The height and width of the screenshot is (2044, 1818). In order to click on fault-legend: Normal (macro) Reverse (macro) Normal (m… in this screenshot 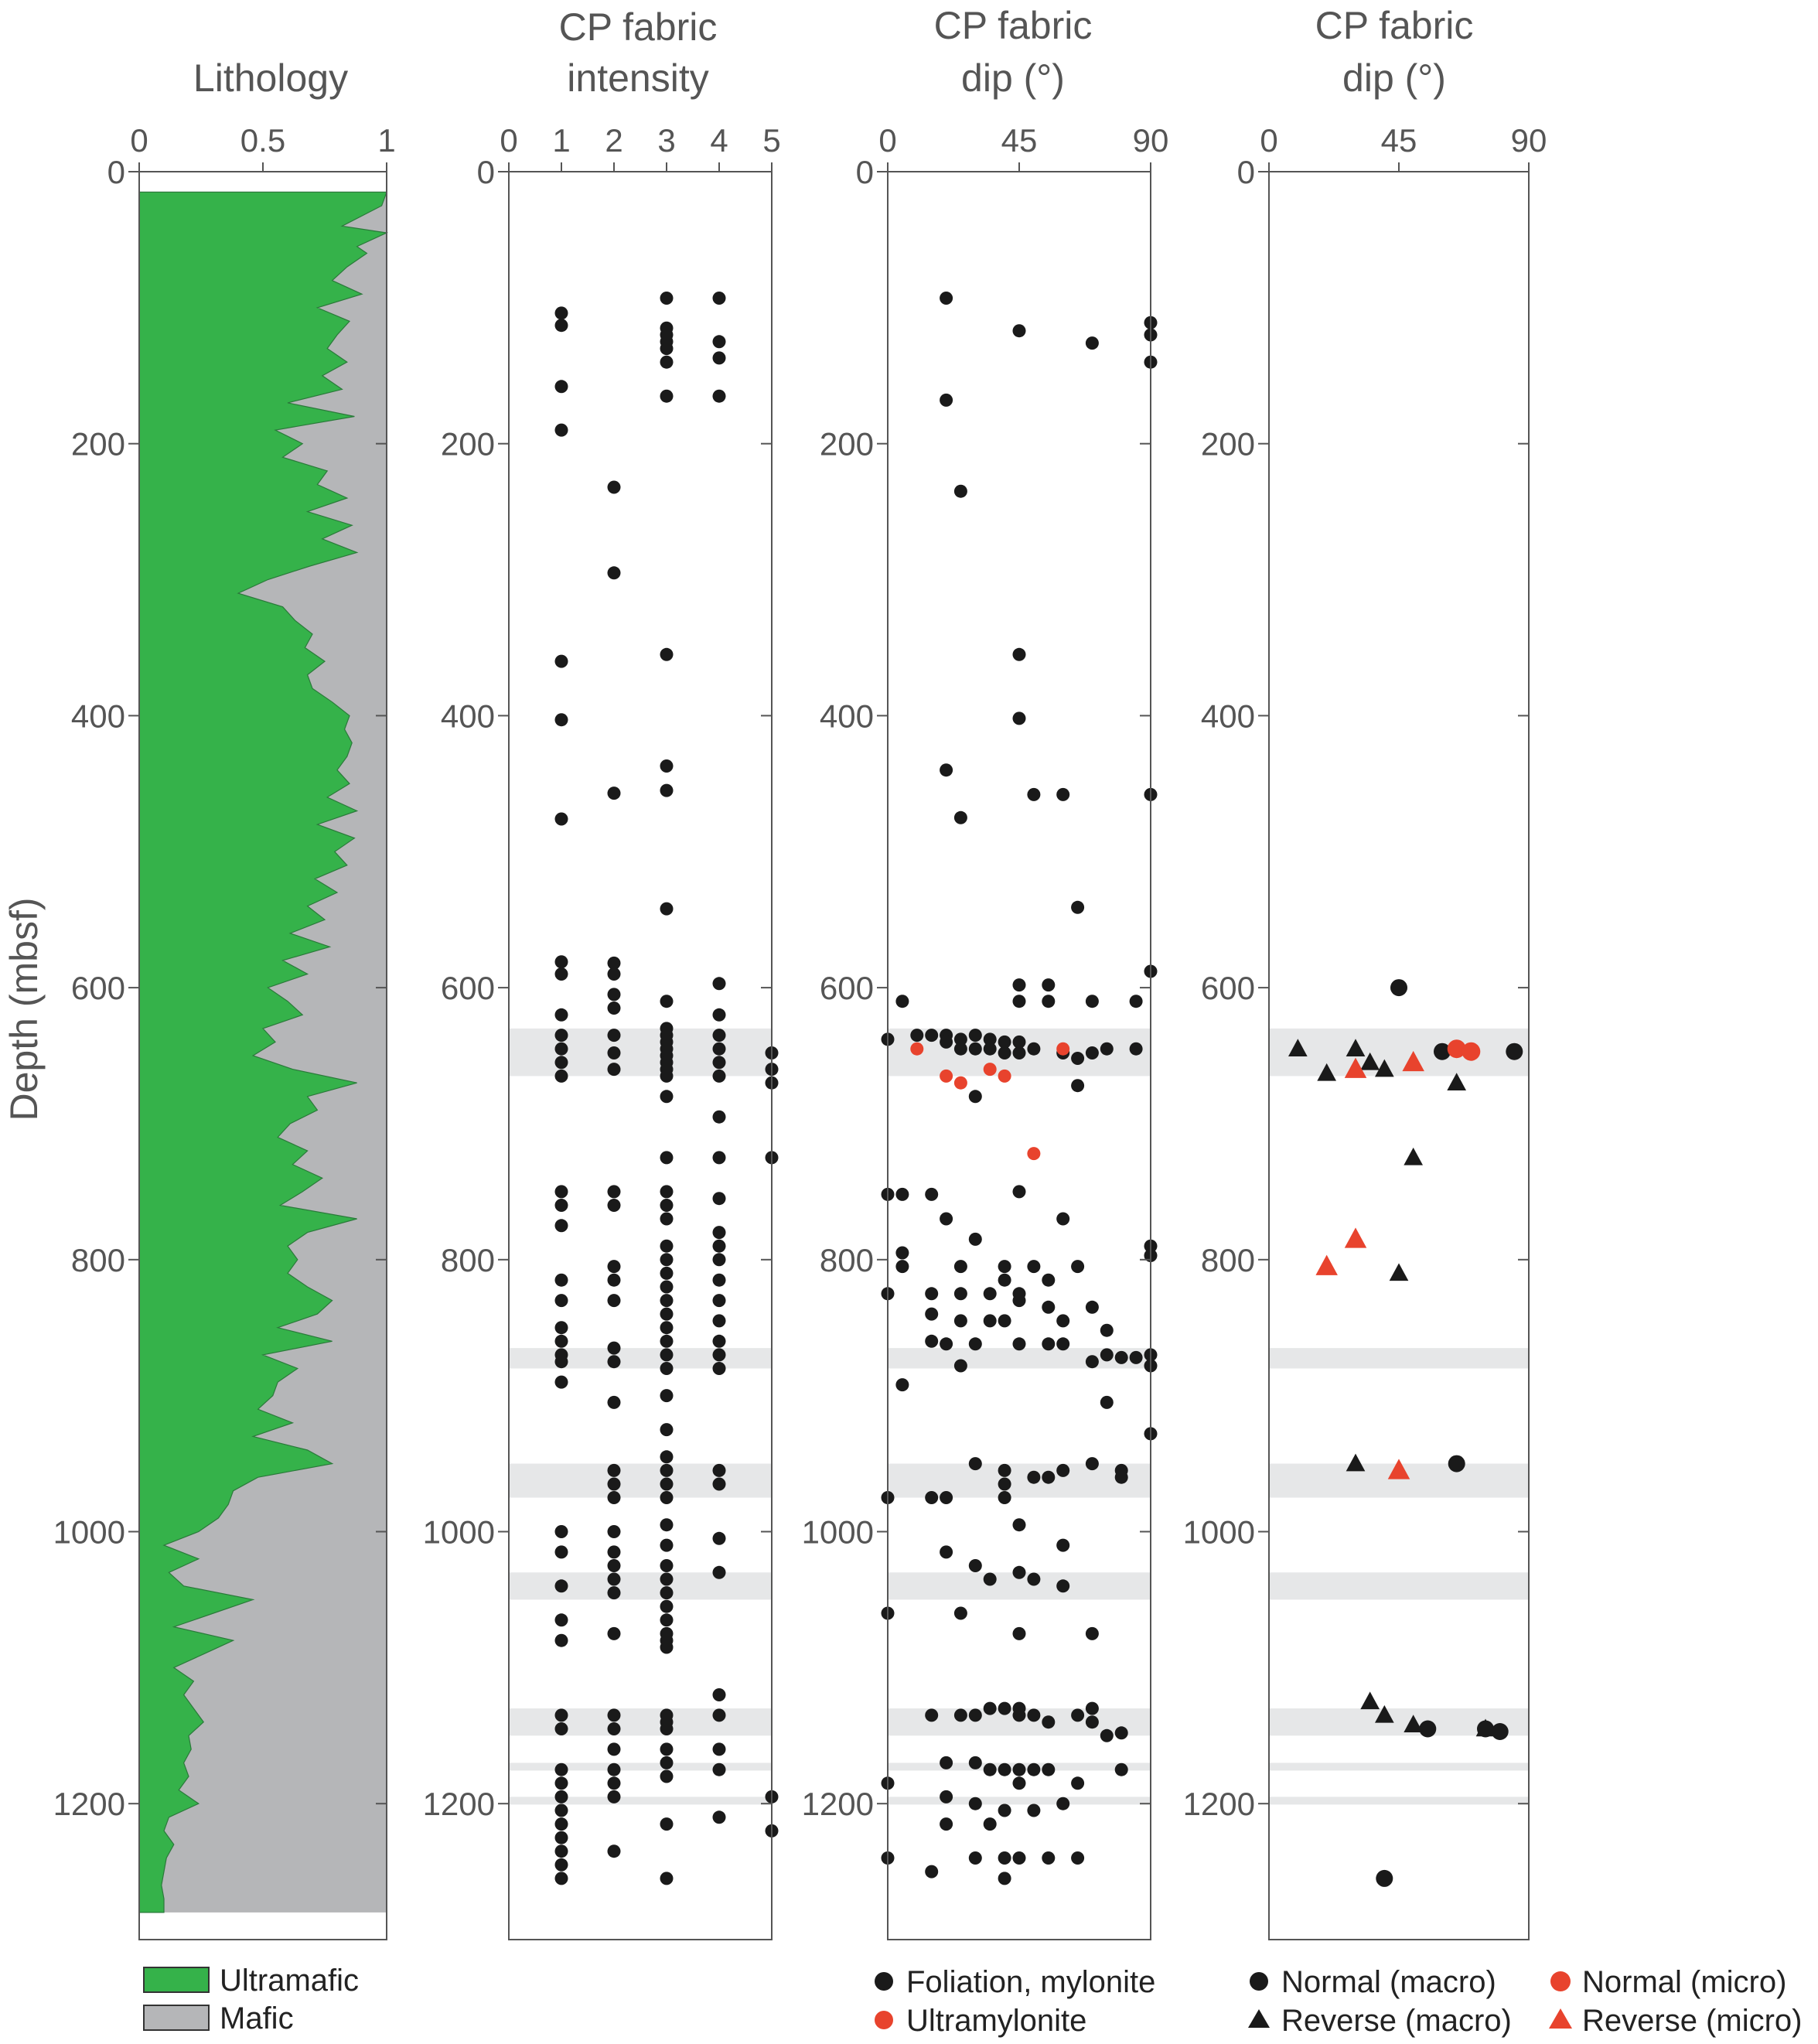, I will do `click(1525, 2002)`.